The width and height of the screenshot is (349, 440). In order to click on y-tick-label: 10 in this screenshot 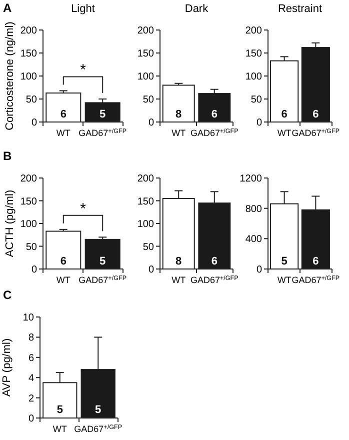, I will do `click(28, 318)`.